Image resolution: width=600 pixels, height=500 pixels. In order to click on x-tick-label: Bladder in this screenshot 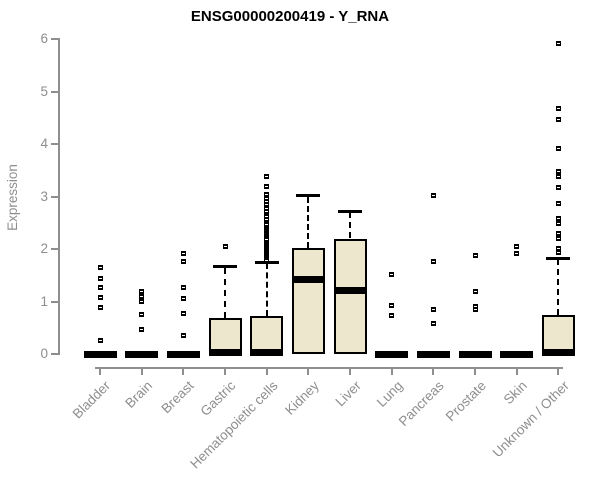, I will do `click(92, 400)`.